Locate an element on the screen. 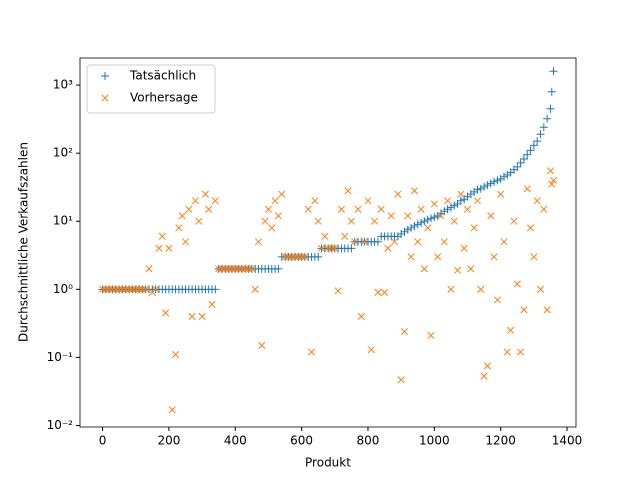 The height and width of the screenshot is (480, 640). x-tick-label: 400 is located at coordinates (235, 441).